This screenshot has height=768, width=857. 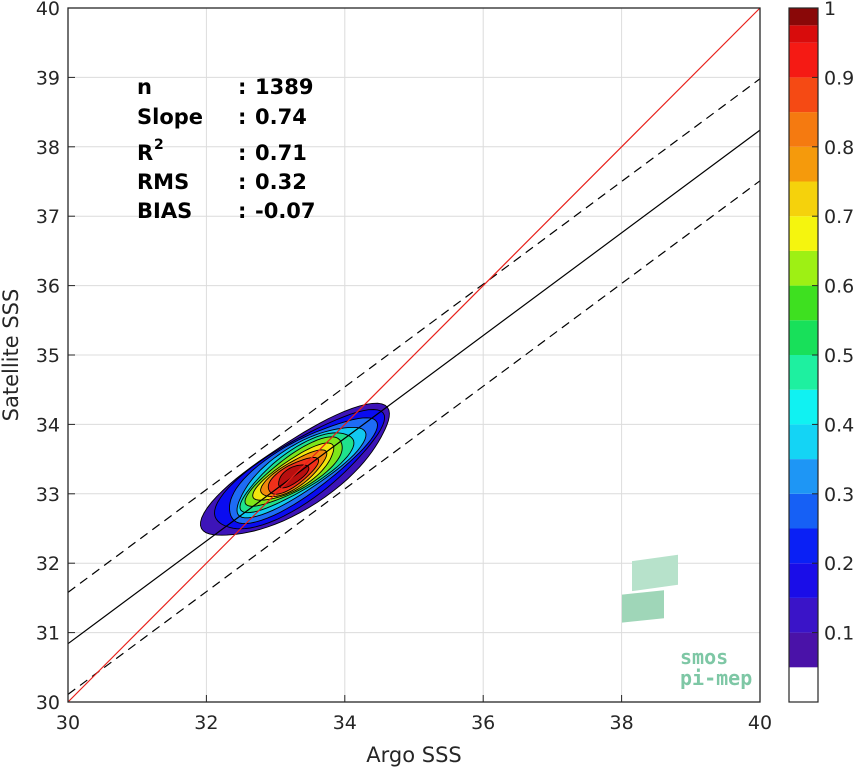 What do you see at coordinates (68, 723) in the screenshot?
I see `x-tick-label: 30` at bounding box center [68, 723].